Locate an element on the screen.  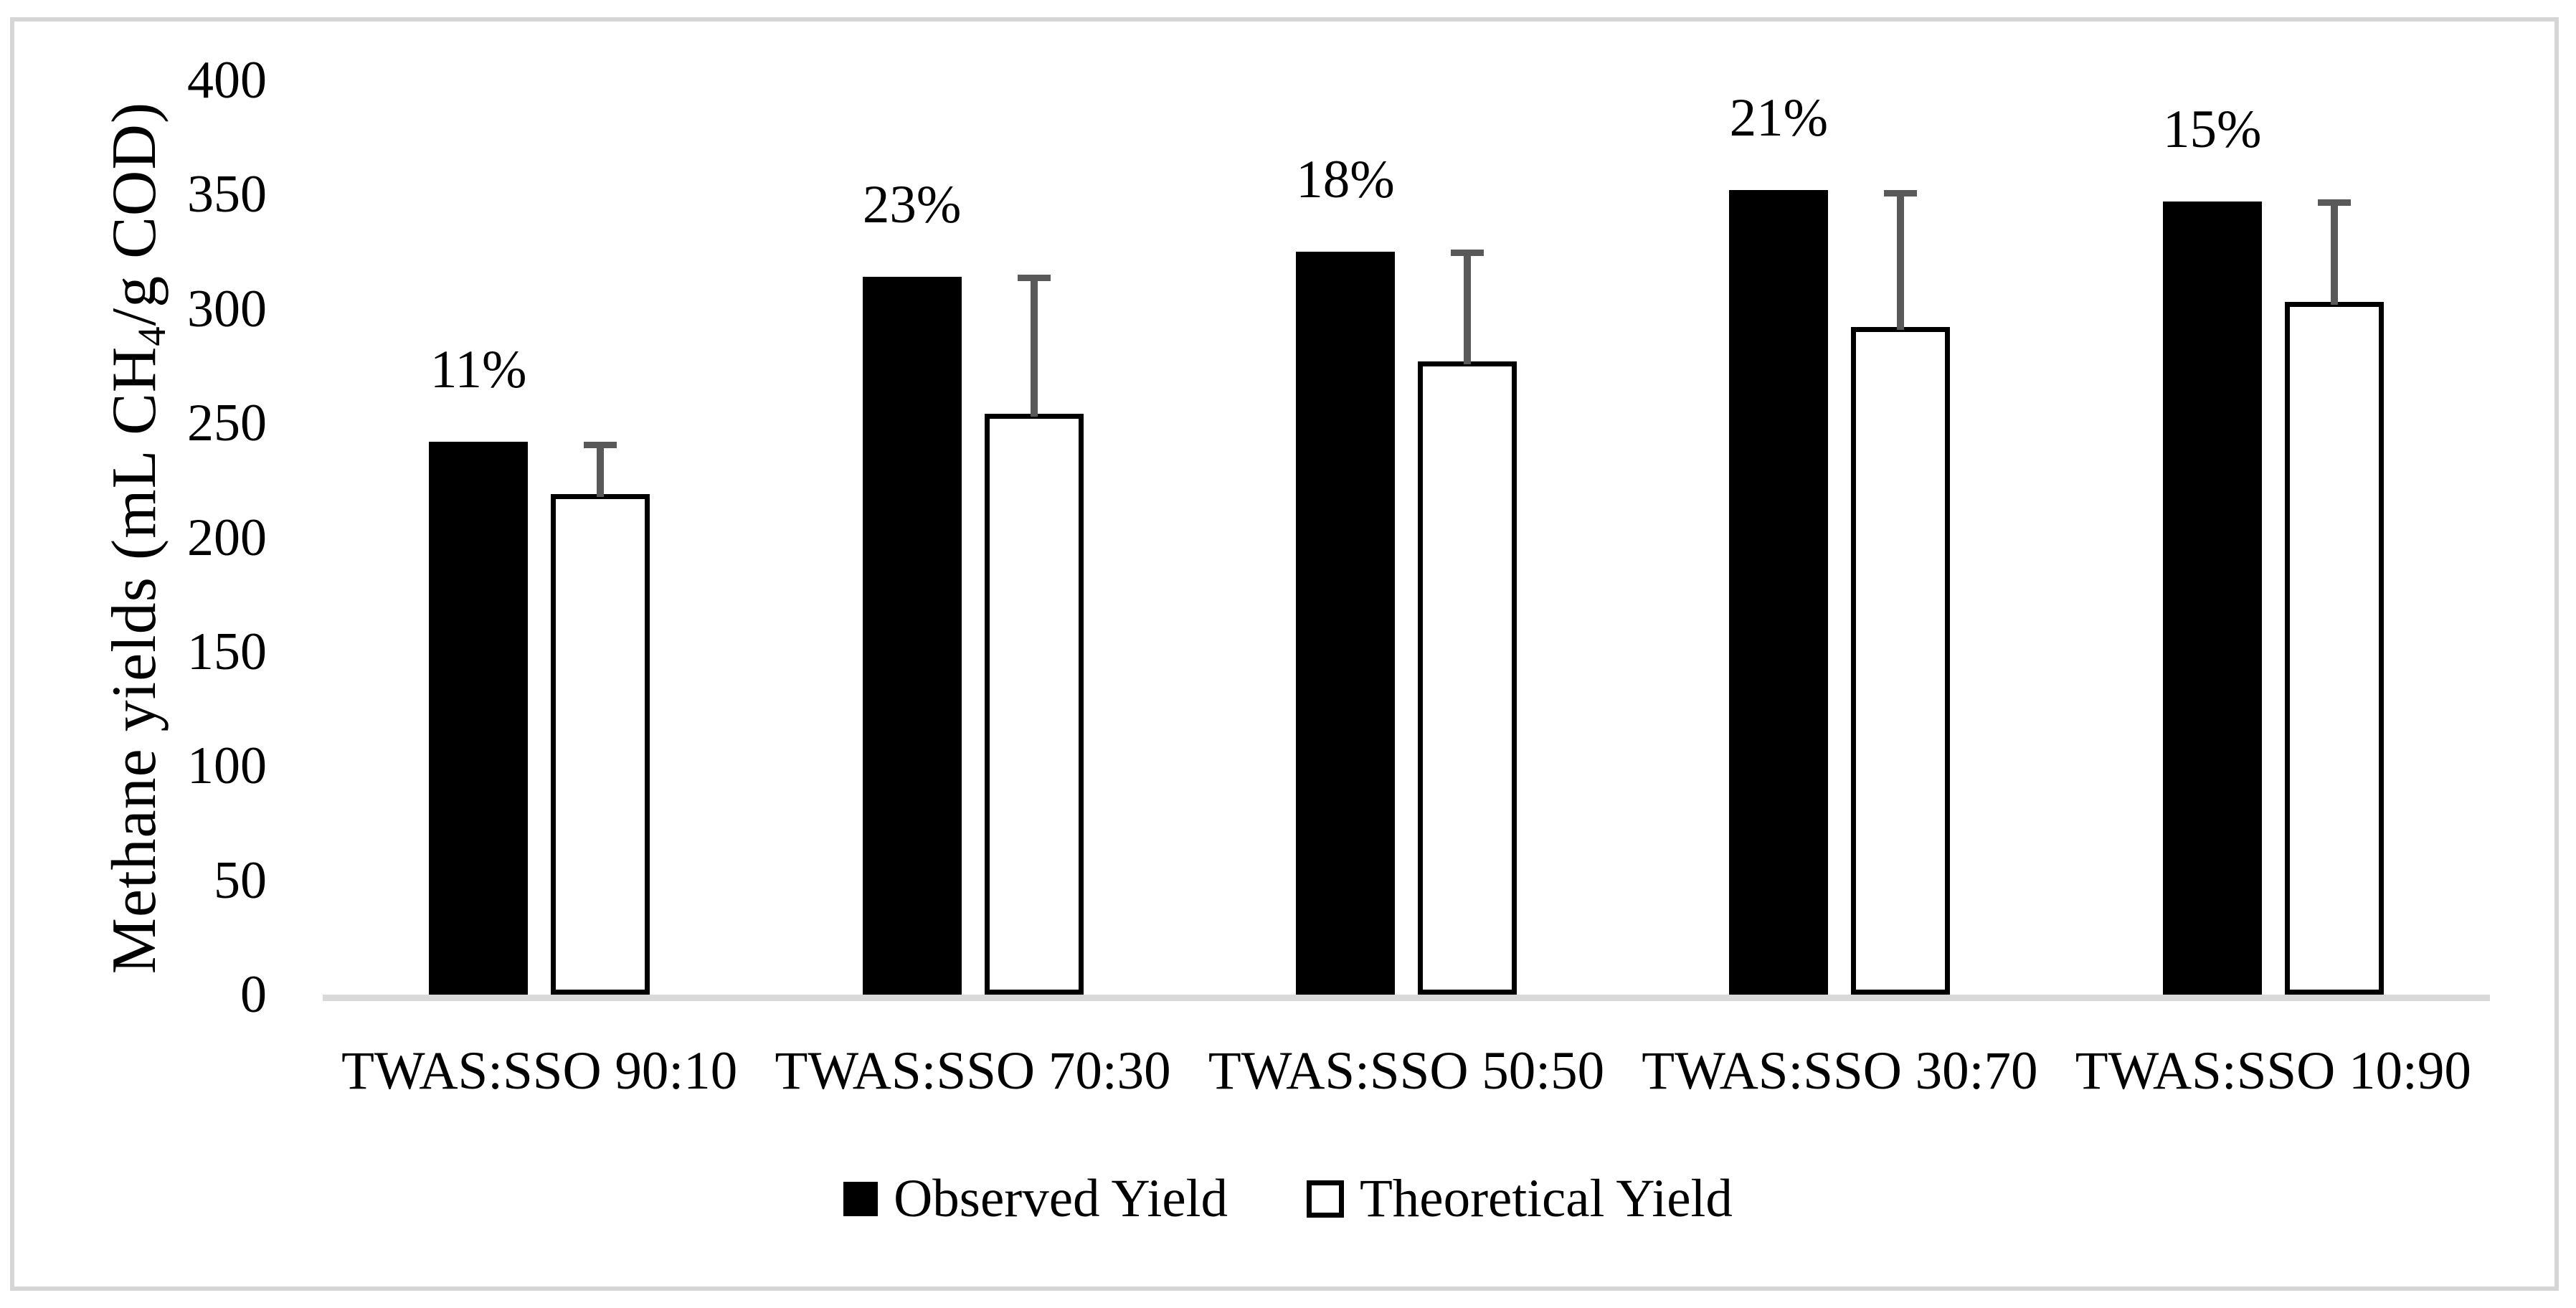
legend-label-observed-yield: Observed Yield is located at coordinates (1061, 1198).